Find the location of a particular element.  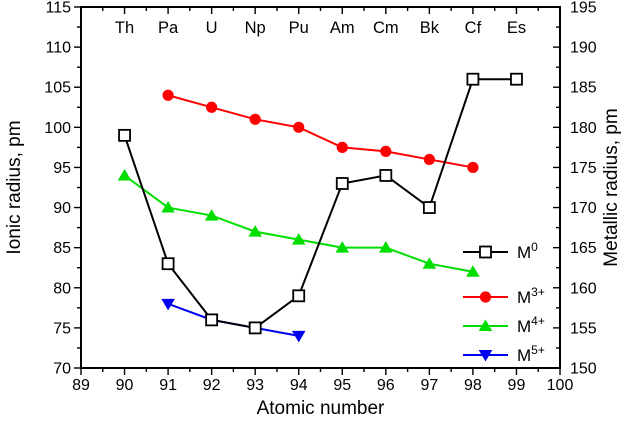

element-label: Cm is located at coordinates (386, 28).